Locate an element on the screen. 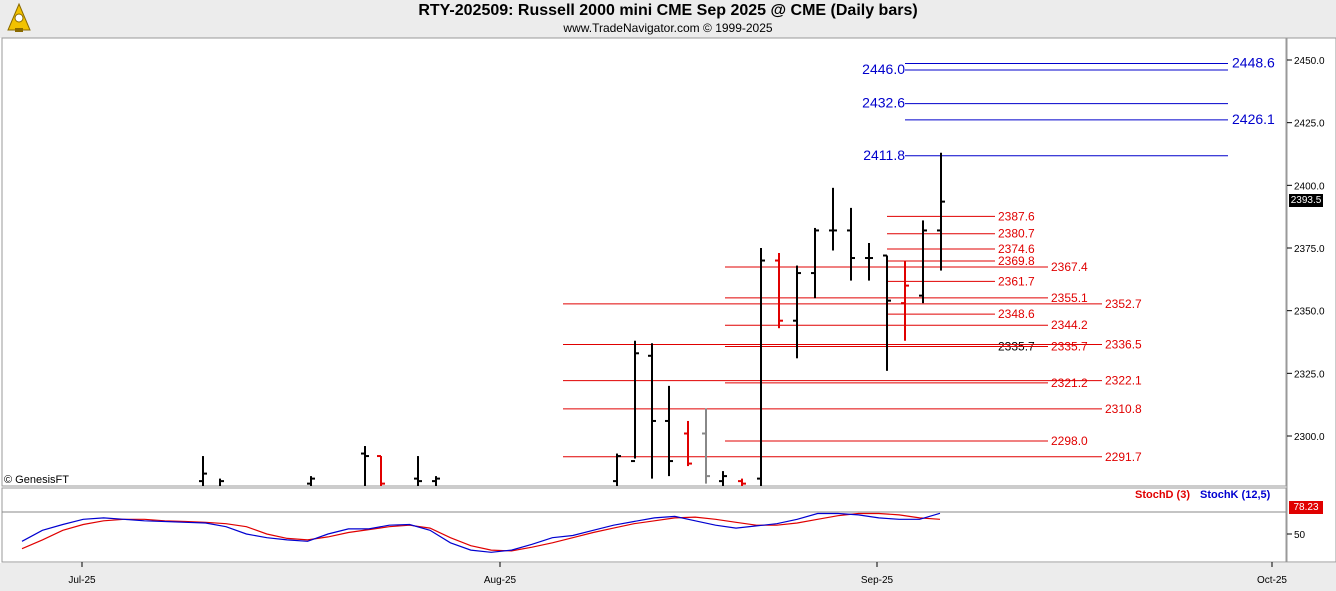 This screenshot has width=1336, height=591. data-credit: © GenesisFT is located at coordinates (36, 480).